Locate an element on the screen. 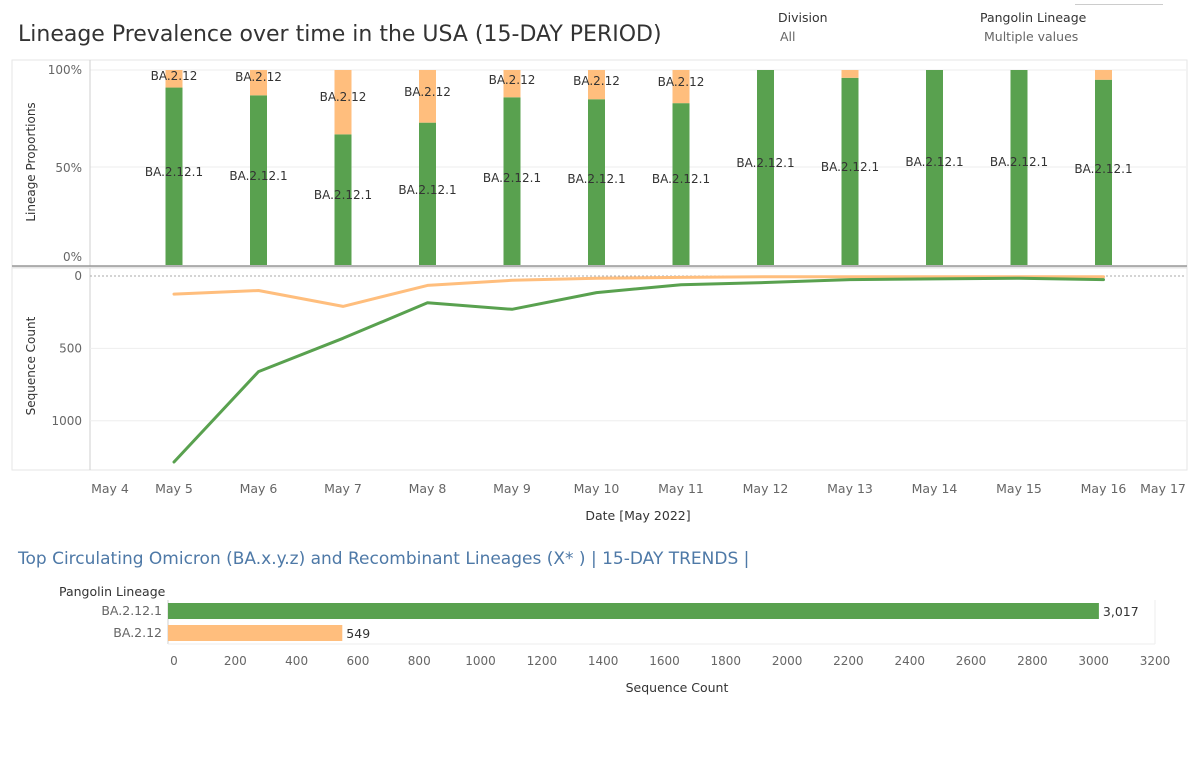 The height and width of the screenshot is (764, 1200). prop-y-tick: 100% is located at coordinates (65, 70).